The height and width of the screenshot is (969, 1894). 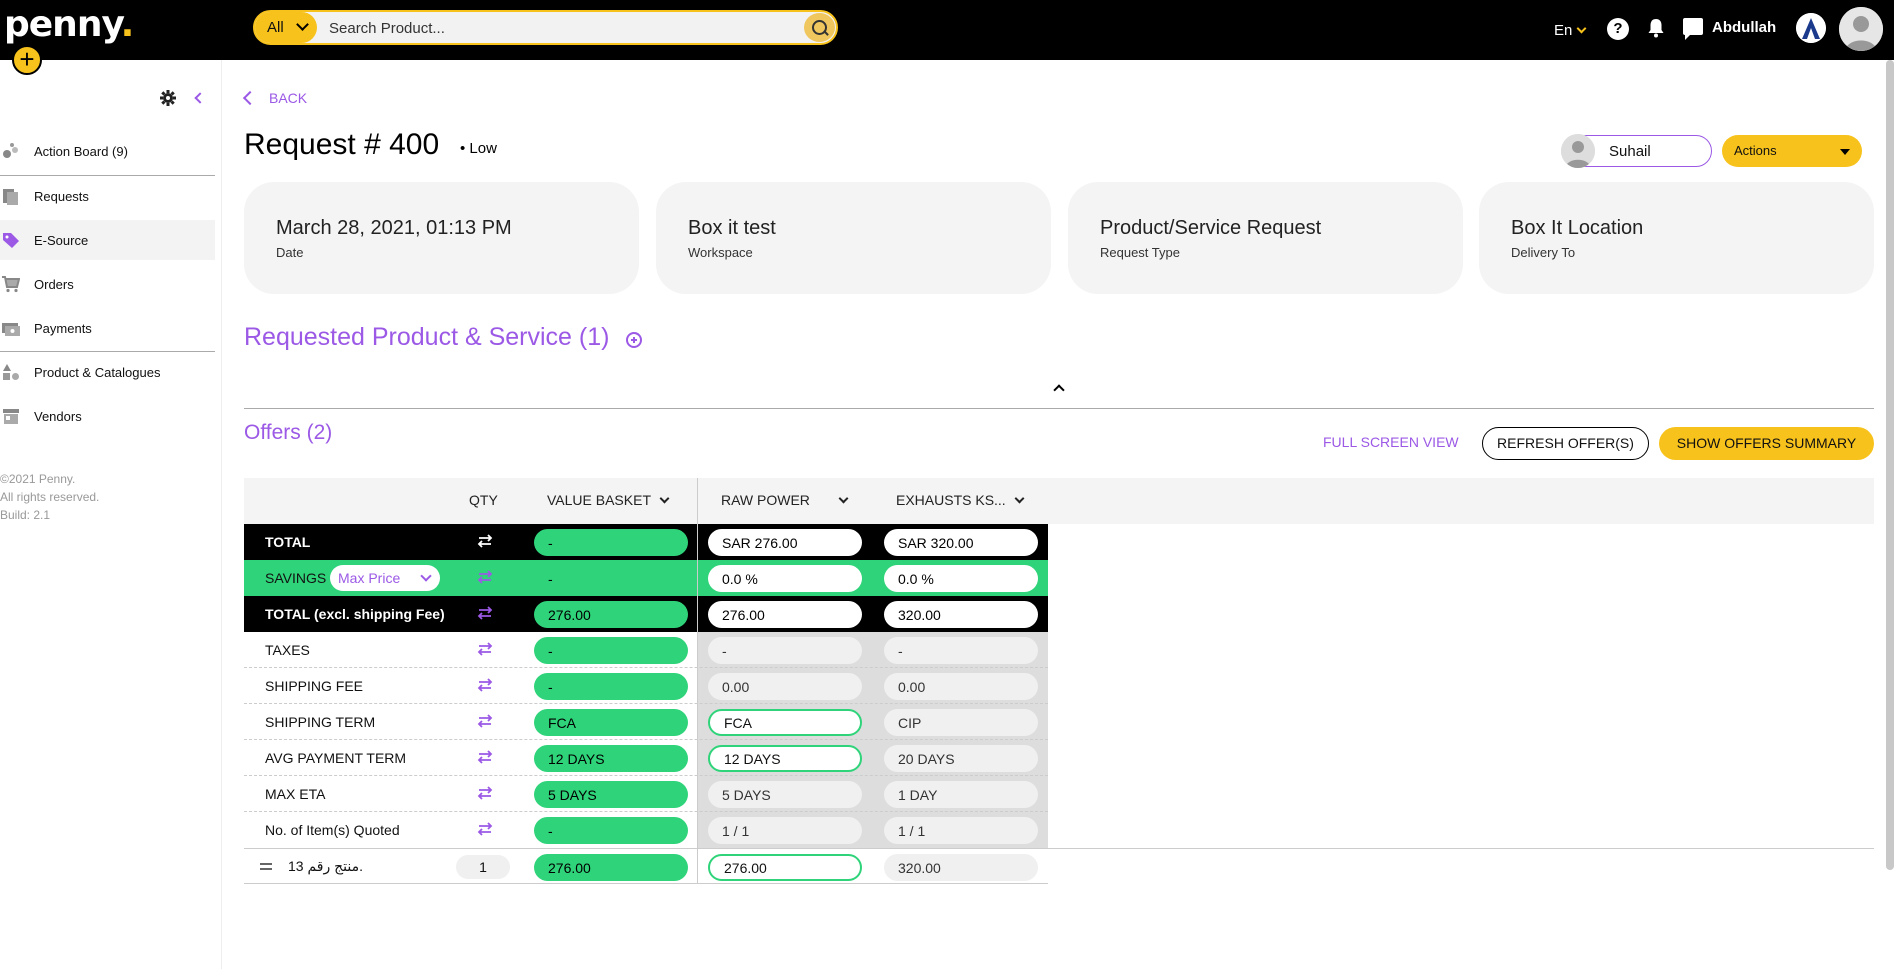 What do you see at coordinates (27, 60) in the screenshot?
I see `add-button: +` at bounding box center [27, 60].